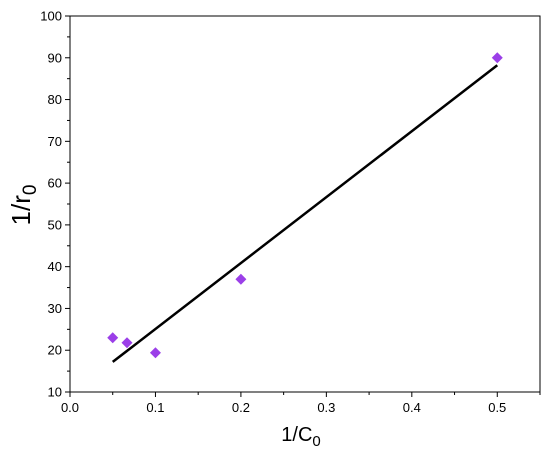 The width and height of the screenshot is (550, 456). What do you see at coordinates (55, 183) in the screenshot?
I see `y-tick-label: 60` at bounding box center [55, 183].